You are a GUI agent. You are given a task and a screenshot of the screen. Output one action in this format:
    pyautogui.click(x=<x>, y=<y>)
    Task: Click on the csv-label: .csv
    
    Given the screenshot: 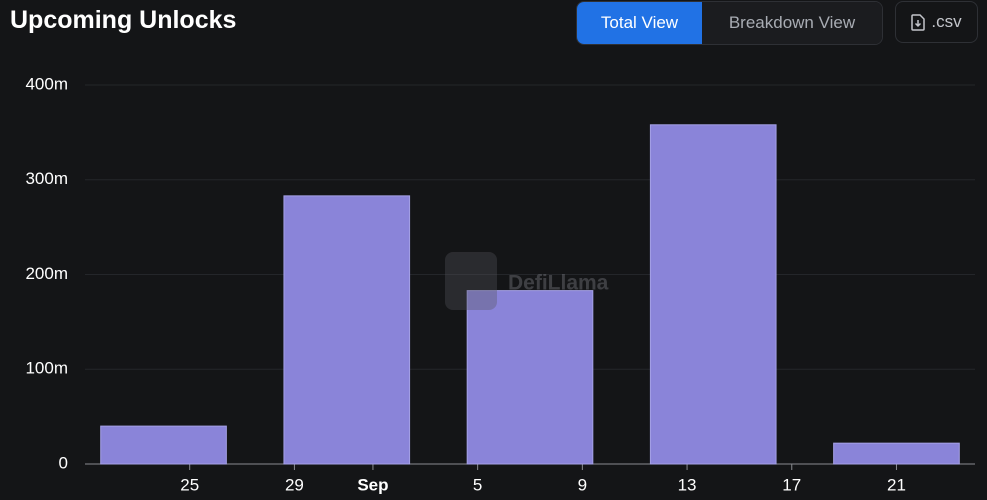 What is the action you would take?
    pyautogui.click(x=946, y=21)
    